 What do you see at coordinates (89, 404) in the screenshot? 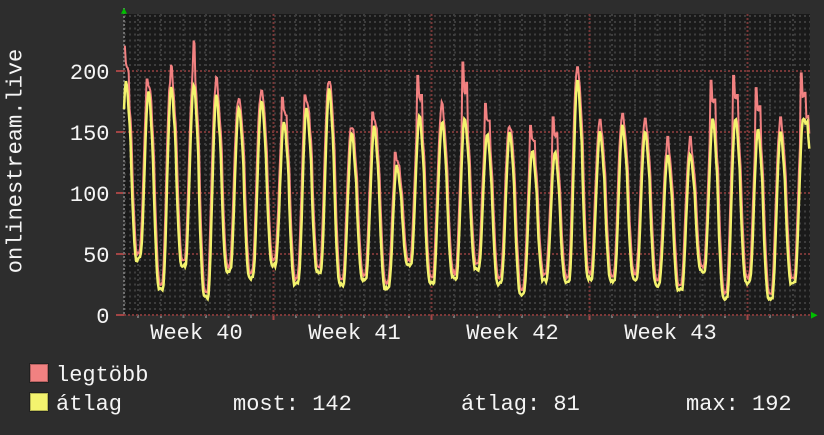
I see `svg-text: átlag` at bounding box center [89, 404].